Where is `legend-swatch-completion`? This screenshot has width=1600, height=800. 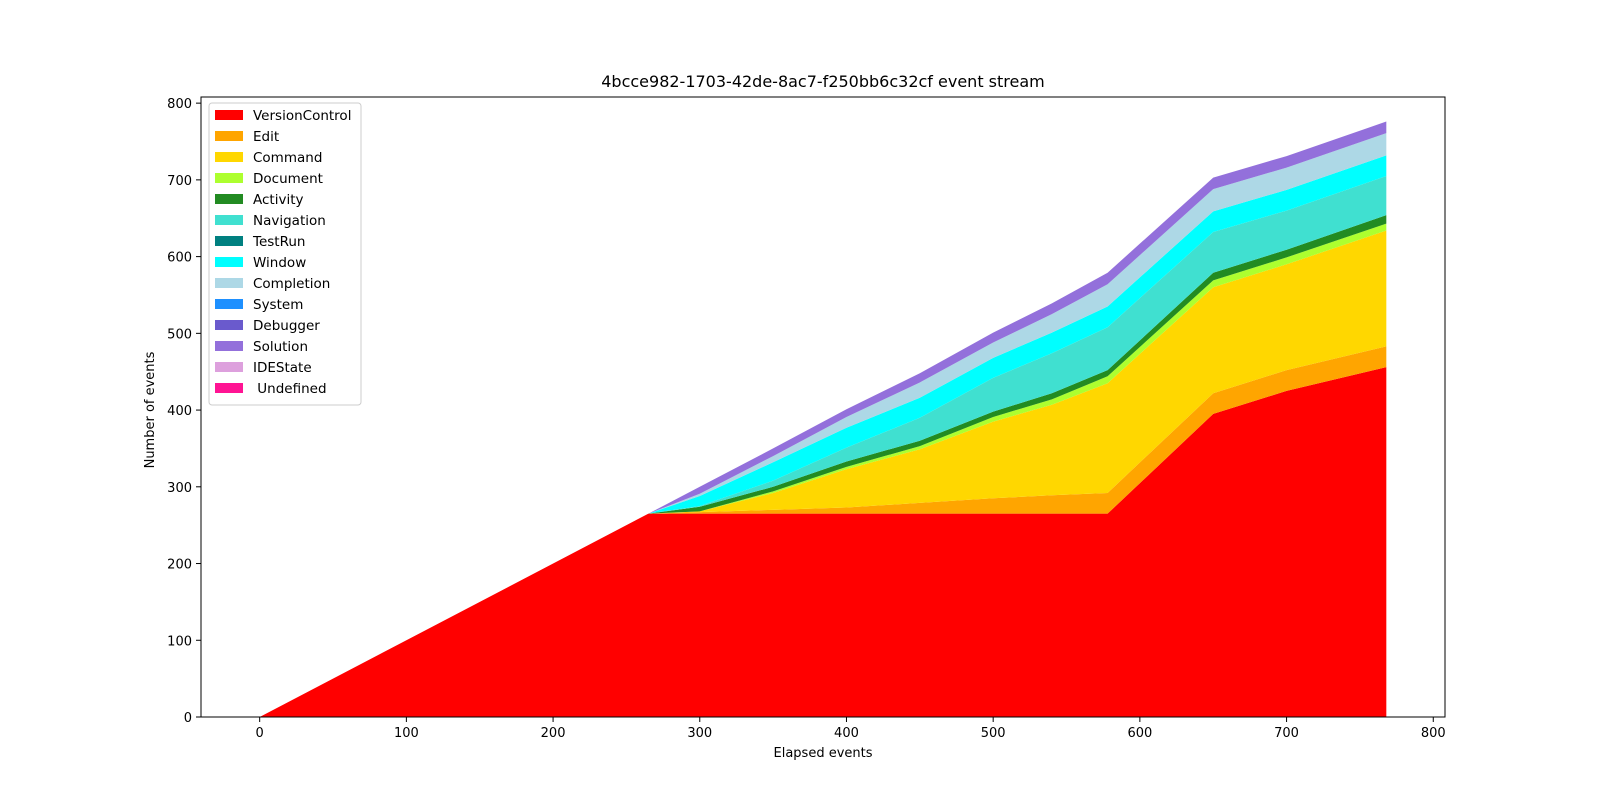 legend-swatch-completion is located at coordinates (229, 283).